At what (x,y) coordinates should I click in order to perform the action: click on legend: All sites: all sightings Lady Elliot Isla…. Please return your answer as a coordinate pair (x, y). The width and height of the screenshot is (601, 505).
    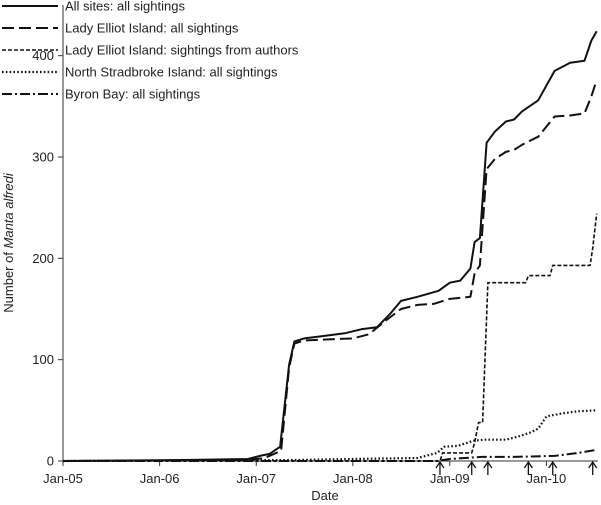
    Looking at the image, I should click on (150, 51).